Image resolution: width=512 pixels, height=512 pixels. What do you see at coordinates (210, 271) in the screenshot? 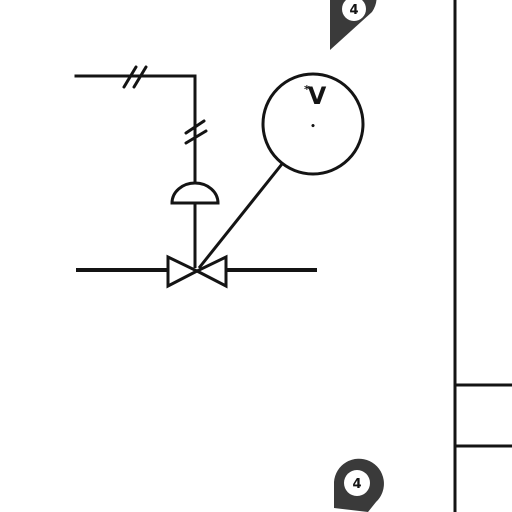
I see `valve-right-triangle` at bounding box center [210, 271].